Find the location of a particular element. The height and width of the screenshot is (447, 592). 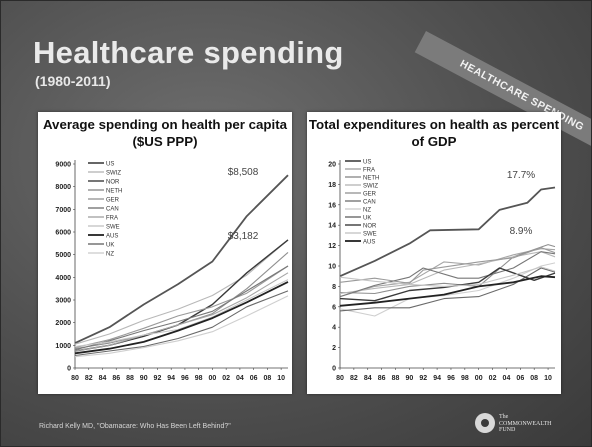

commonwealth-fund-logo: The COMMONWEALTH FUND is located at coordinates (517, 423).